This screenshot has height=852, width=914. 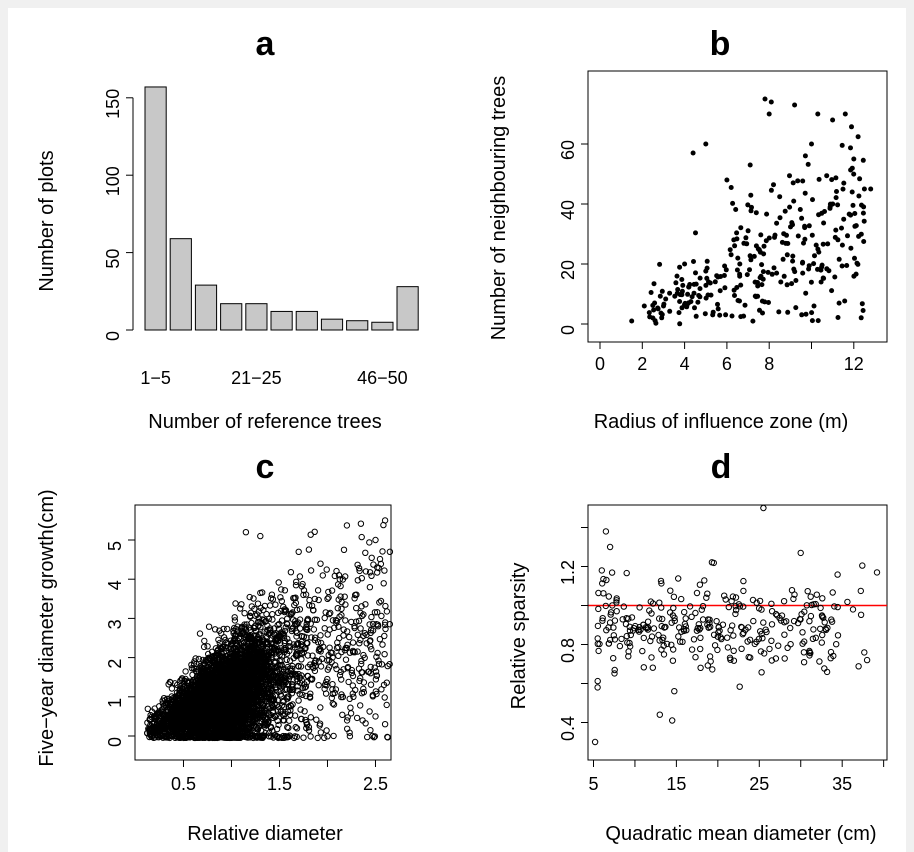 What do you see at coordinates (155, 378) in the screenshot?
I see `panel-a-x-tick-label: 1−5` at bounding box center [155, 378].